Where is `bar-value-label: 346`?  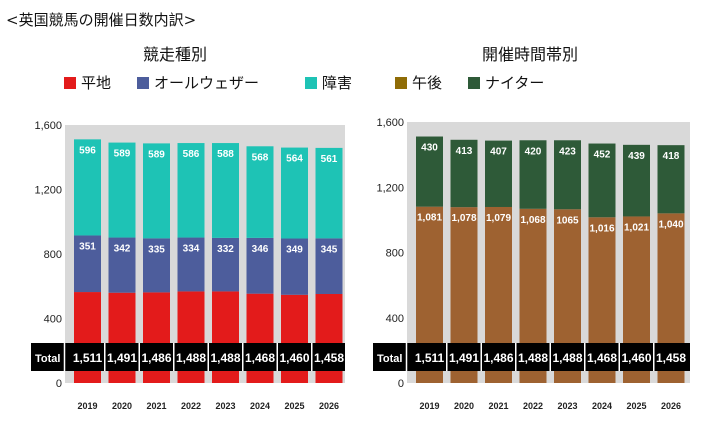 bar-value-label: 346 is located at coordinates (260, 249).